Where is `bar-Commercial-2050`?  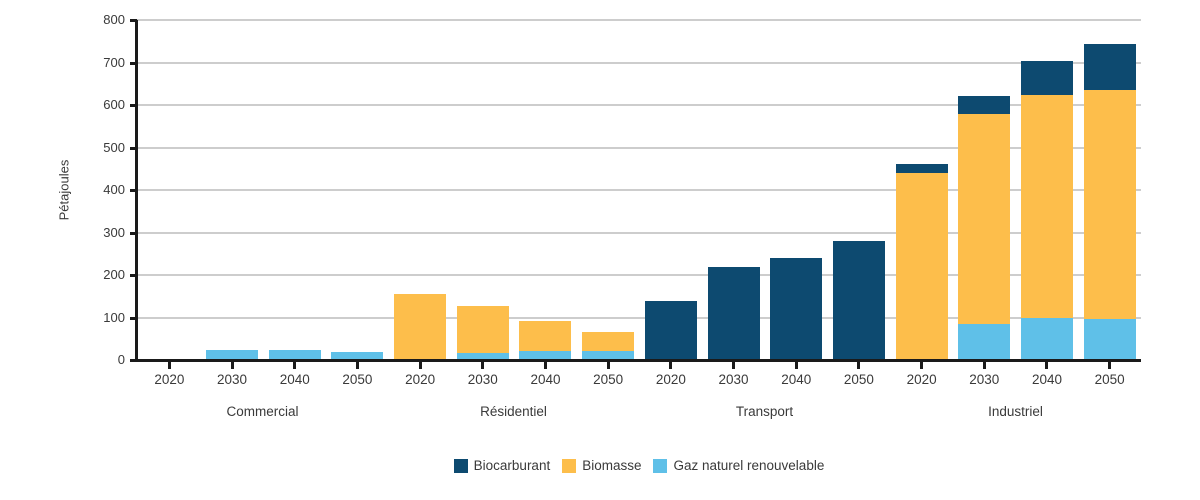 bar-Commercial-2050 is located at coordinates (357, 355).